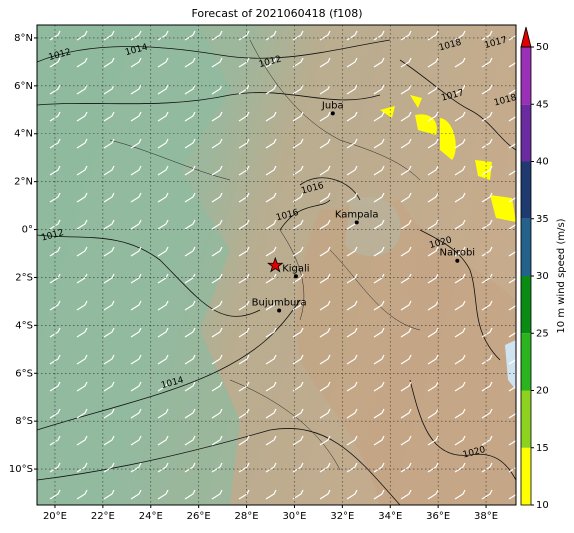 This screenshot has width=574, height=533. What do you see at coordinates (276, 13) in the screenshot?
I see `title: Forecast of 2021060418 (f108)` at bounding box center [276, 13].